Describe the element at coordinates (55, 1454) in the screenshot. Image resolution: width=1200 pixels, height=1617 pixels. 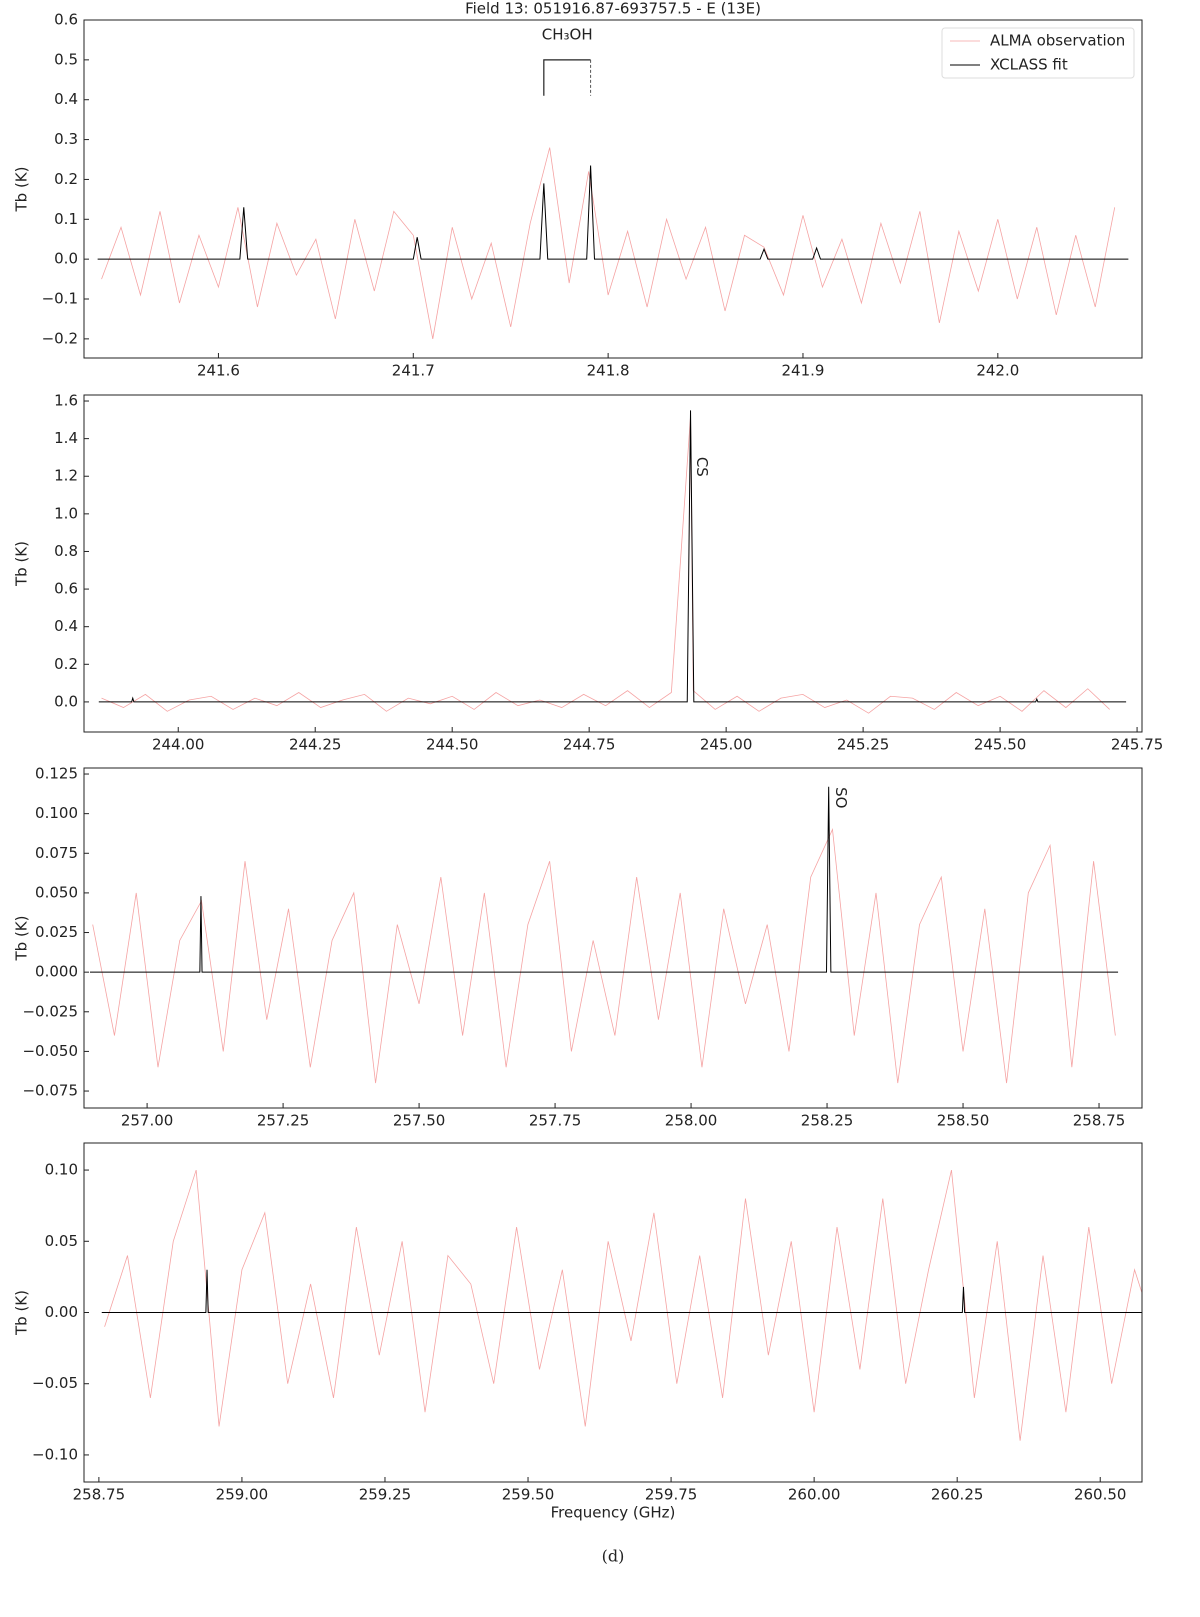
I see `y-tick-label: −0.10` at that location.